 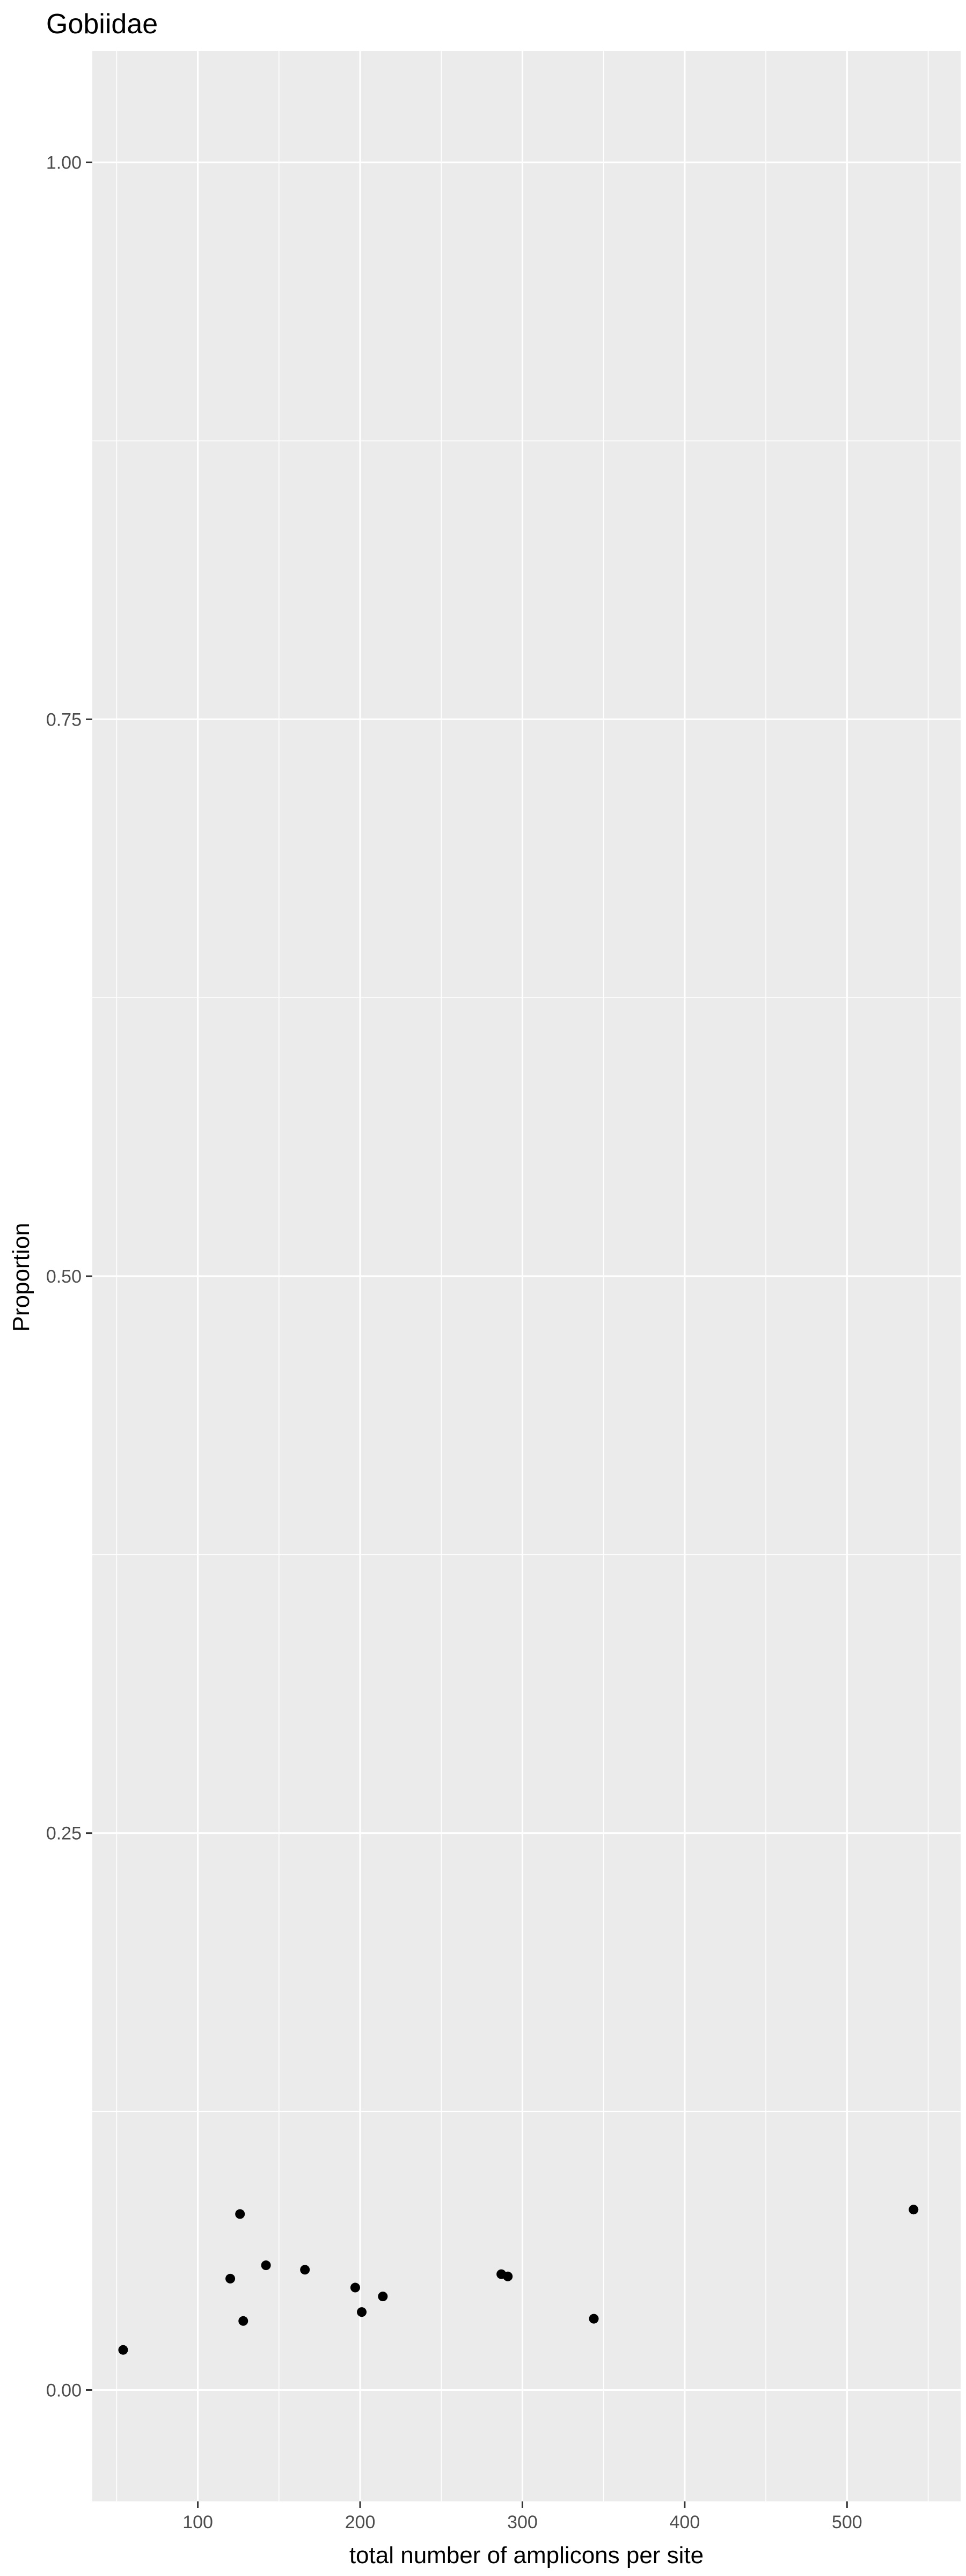 I want to click on y-tick-label: 0.75, so click(x=64, y=719).